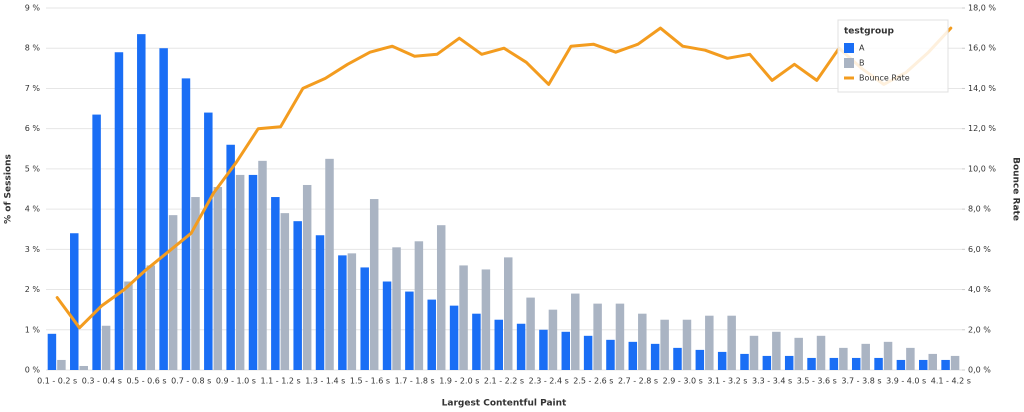 Image resolution: width=1024 pixels, height=412 pixels. I want to click on y-tick-label: 6 %, so click(33, 128).